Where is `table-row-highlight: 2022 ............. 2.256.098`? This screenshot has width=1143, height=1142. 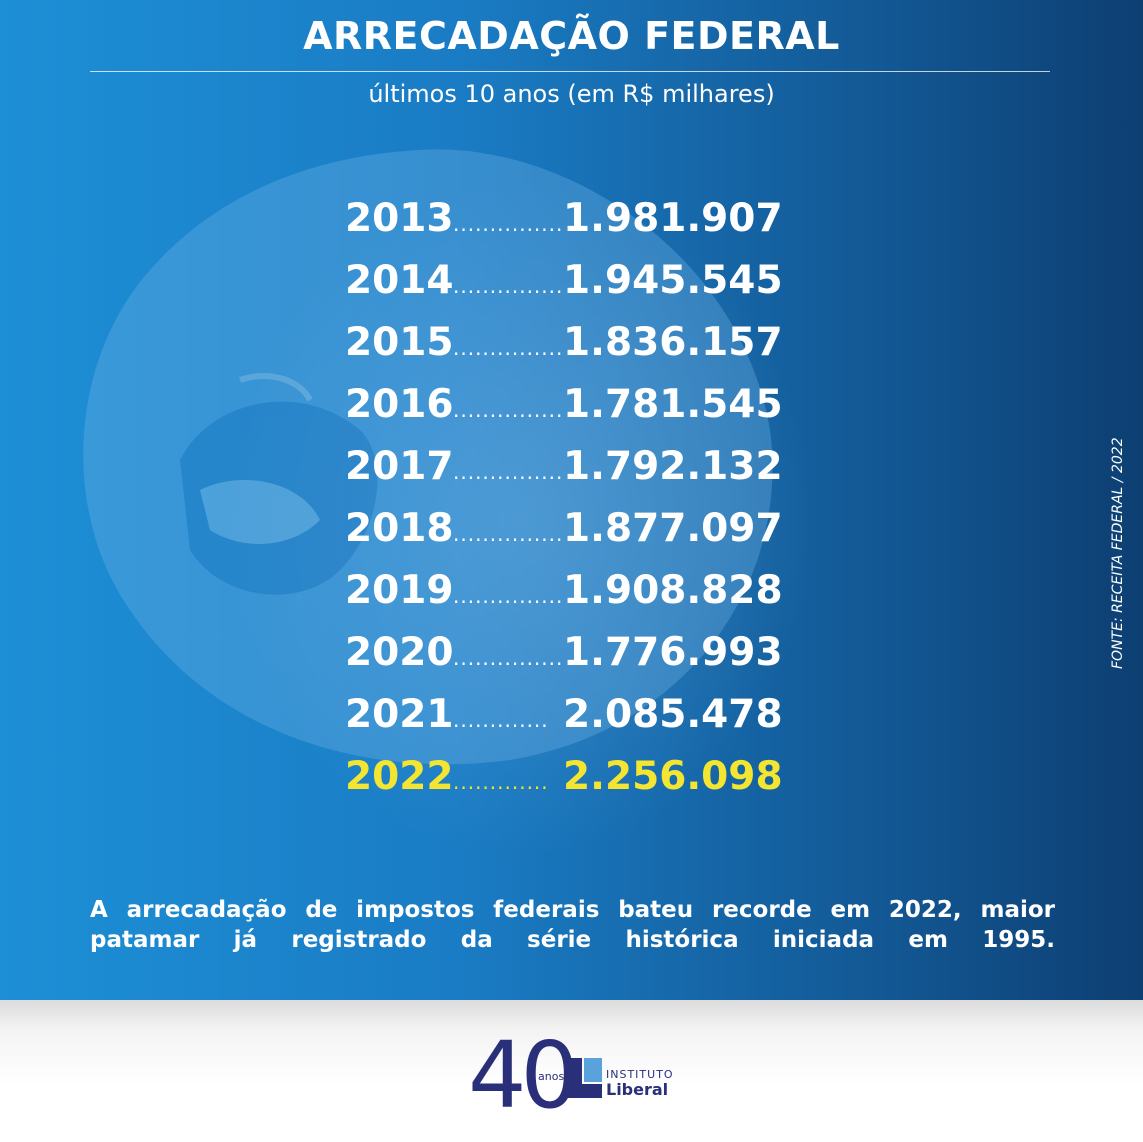 table-row-highlight: 2022 ............. 2.256.098 is located at coordinates (570, 785).